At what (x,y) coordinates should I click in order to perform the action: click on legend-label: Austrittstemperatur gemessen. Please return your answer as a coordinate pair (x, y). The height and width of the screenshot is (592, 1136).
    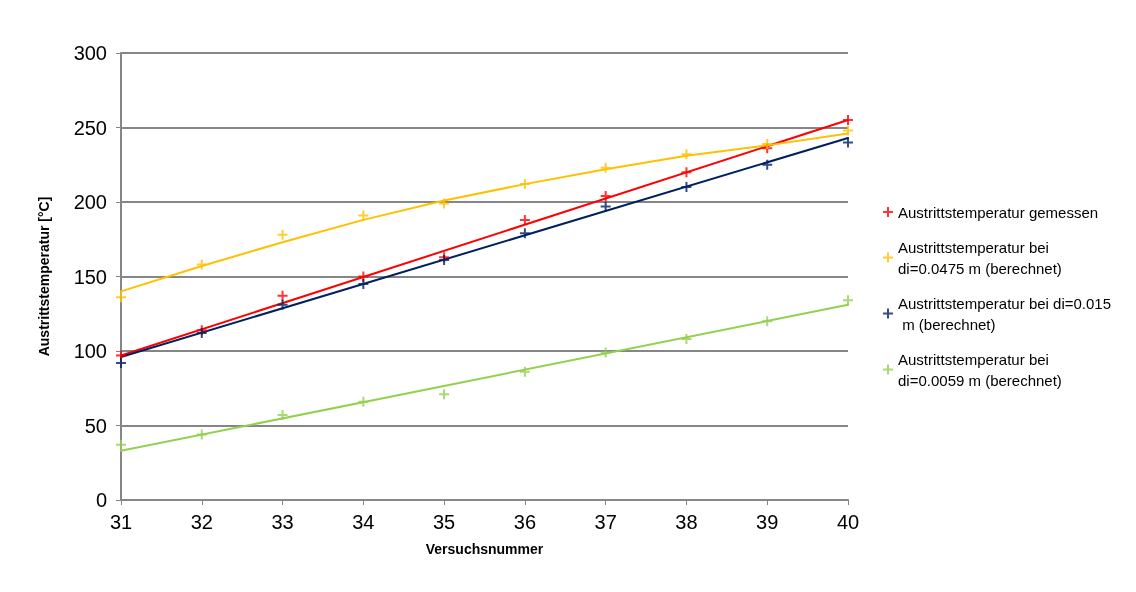
    Looking at the image, I should click on (998, 212).